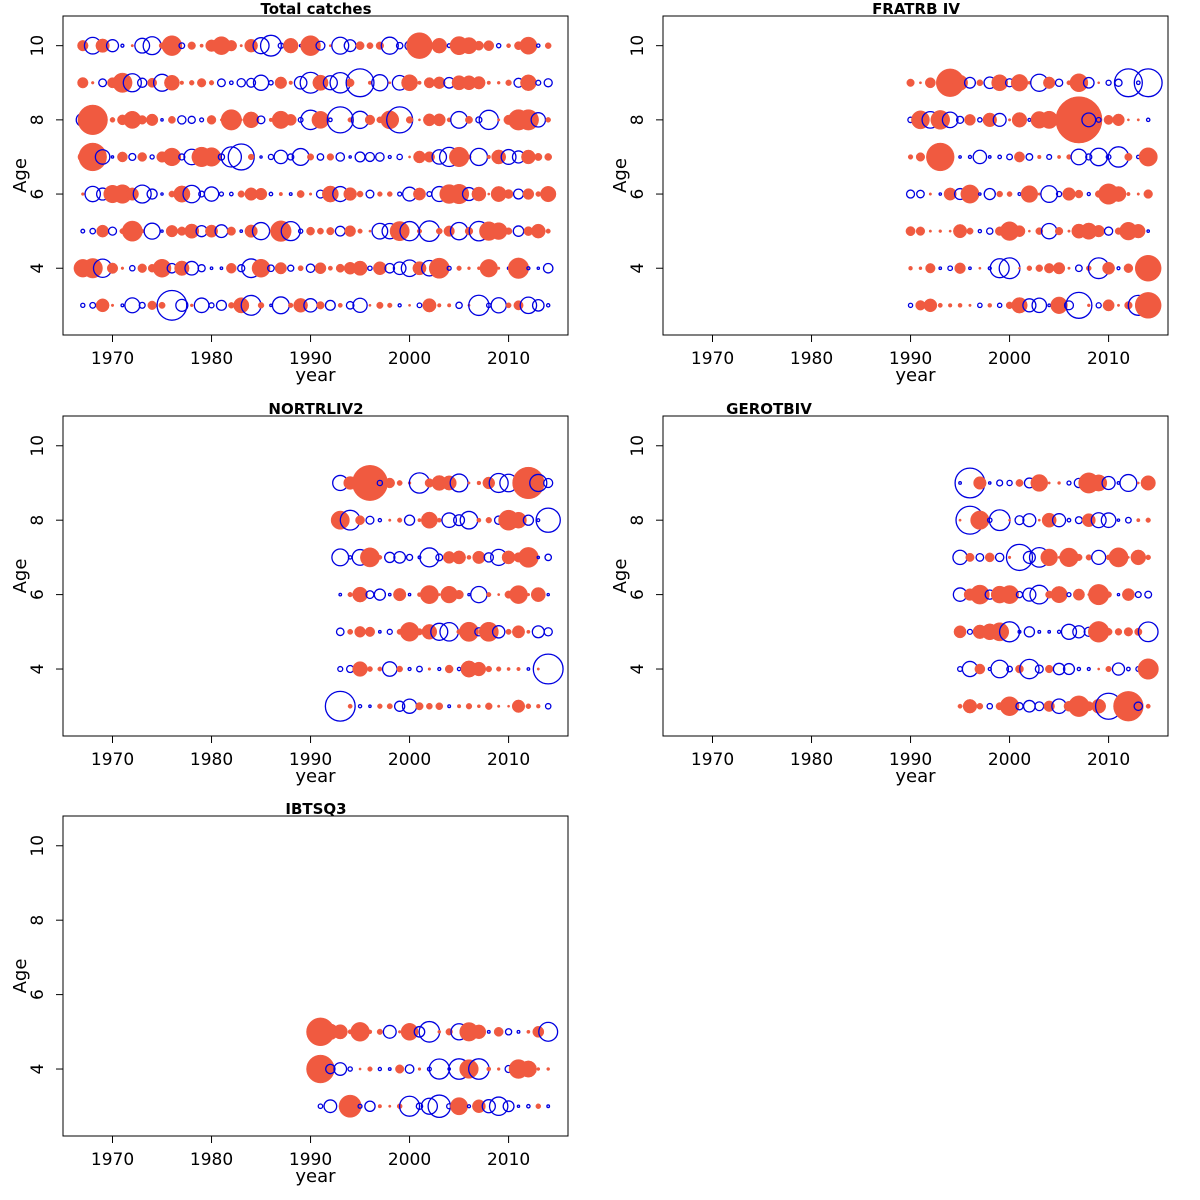 This screenshot has height=1200, width=1200. Describe the element at coordinates (38, 46) in the screenshot. I see `y-tick-label: 10` at that location.